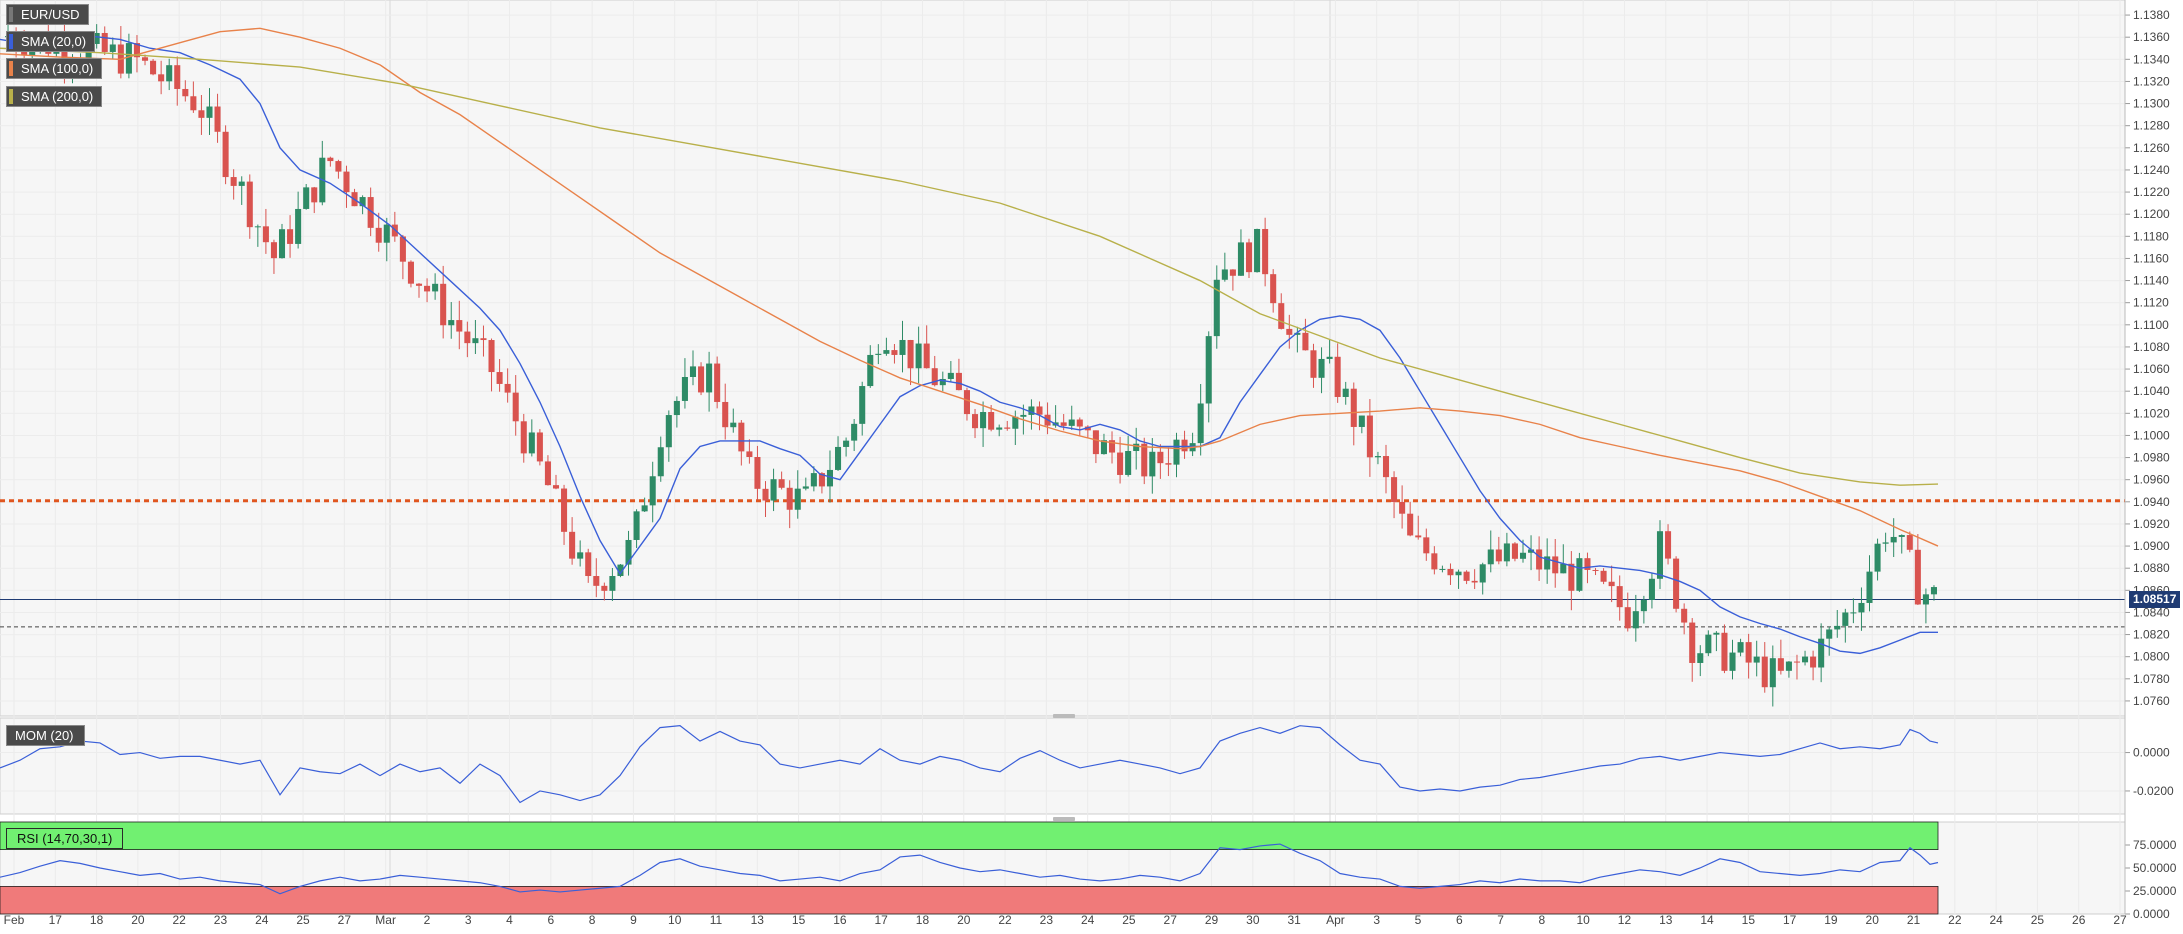 The width and height of the screenshot is (2183, 934). I want to click on sma200-swatch, so click(11, 96).